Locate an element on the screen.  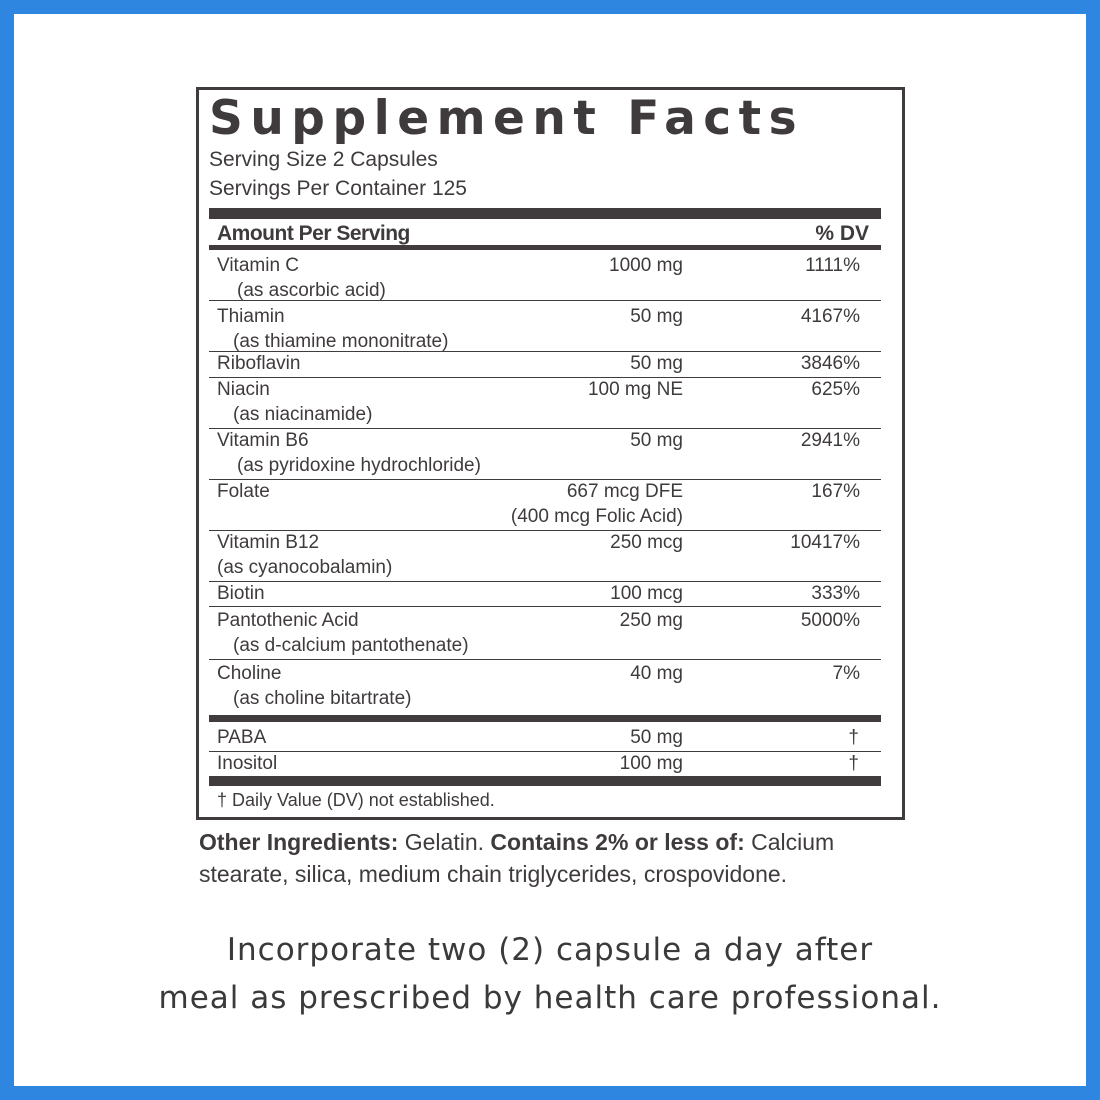
other-rows: PABA 50 mg † Inositol 100 mg † is located at coordinates (545, 751).